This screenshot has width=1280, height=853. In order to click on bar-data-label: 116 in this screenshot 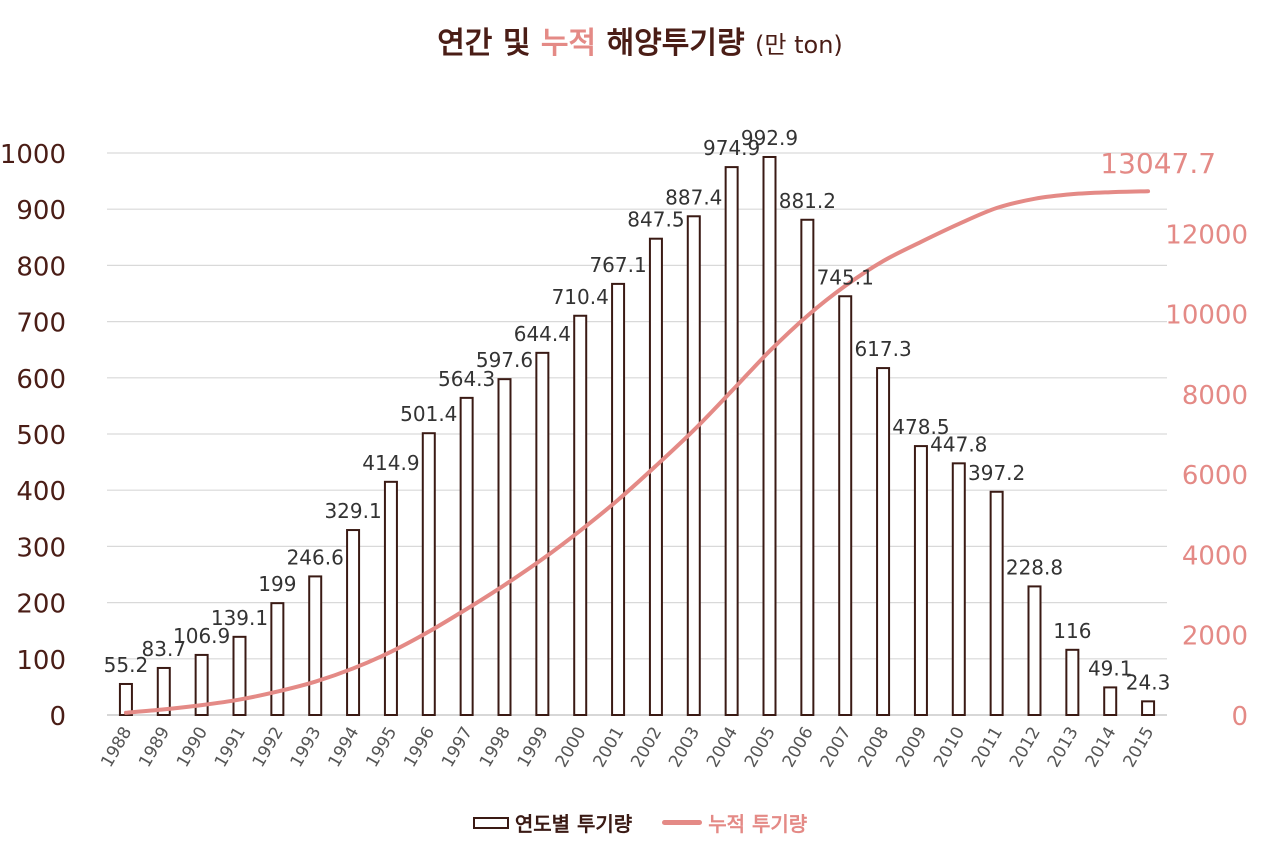, I will do `click(1072, 631)`.